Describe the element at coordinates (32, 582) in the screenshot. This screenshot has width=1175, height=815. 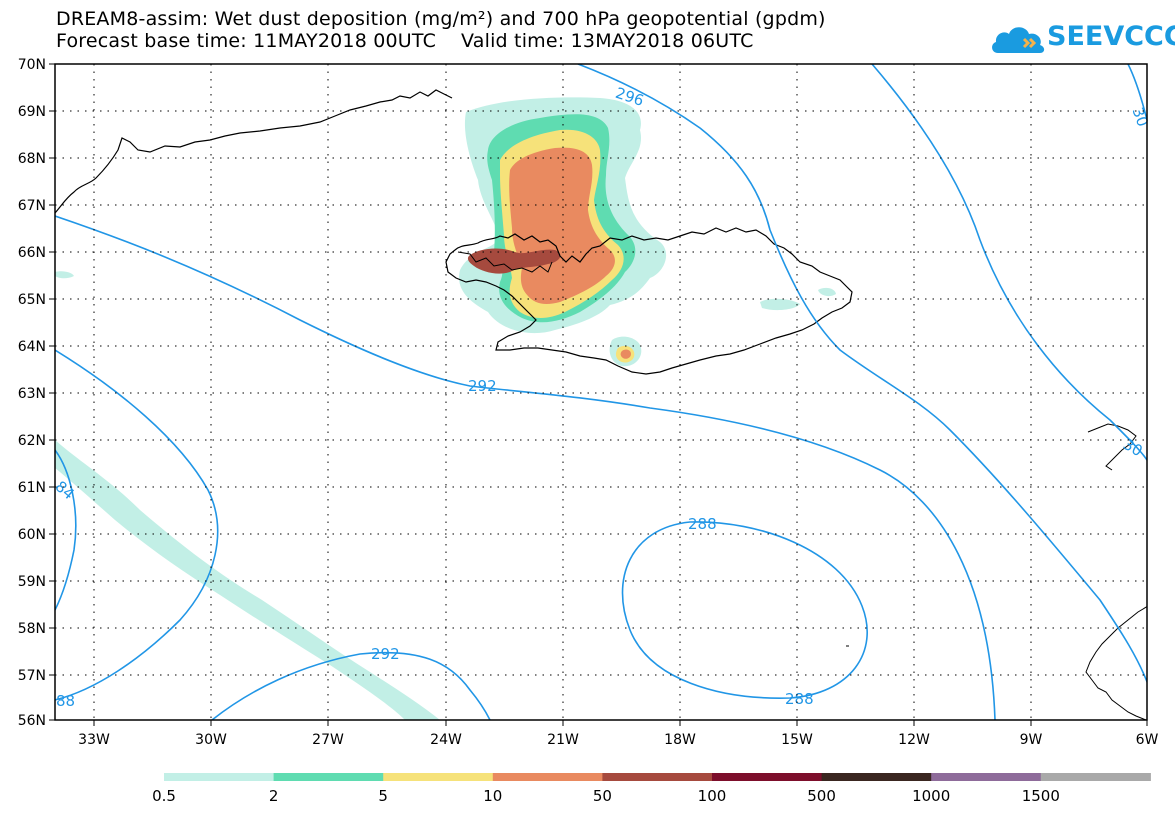
I see `lat-label: 59N` at that location.